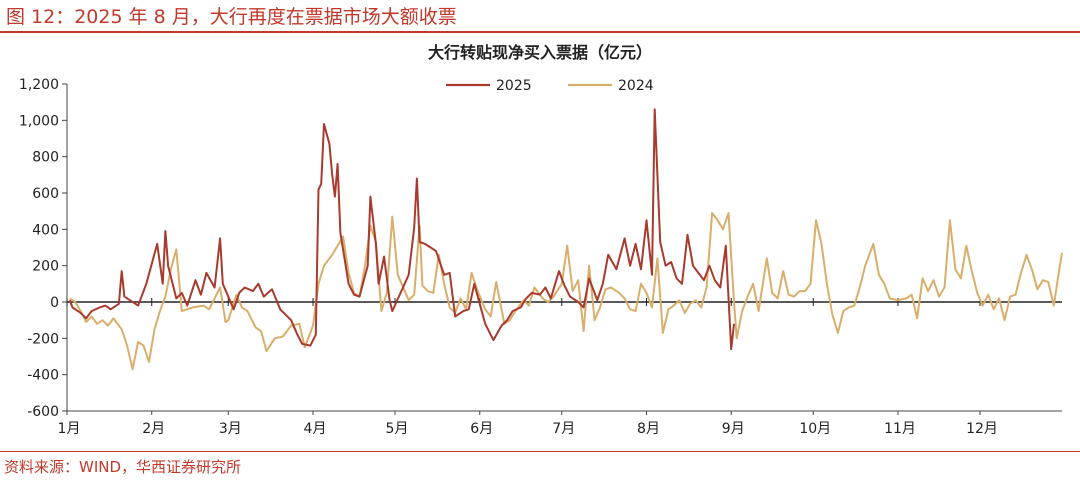 This screenshot has height=481, width=1080. I want to click on figure-title: 图 12：2025 年 8 月，大行再度在票据市场大额收票, so click(231, 17).